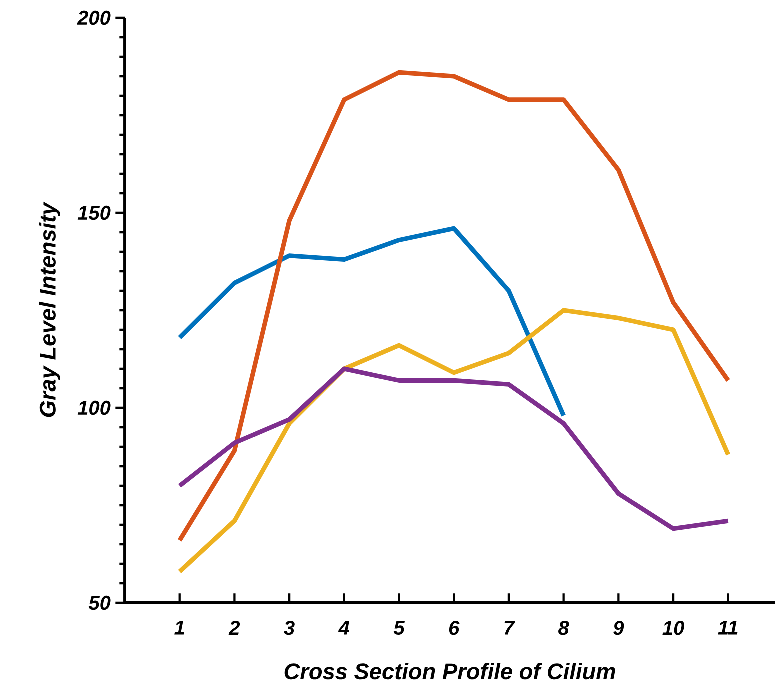 This screenshot has width=775, height=693. I want to click on x-tick-label: 5, so click(400, 628).